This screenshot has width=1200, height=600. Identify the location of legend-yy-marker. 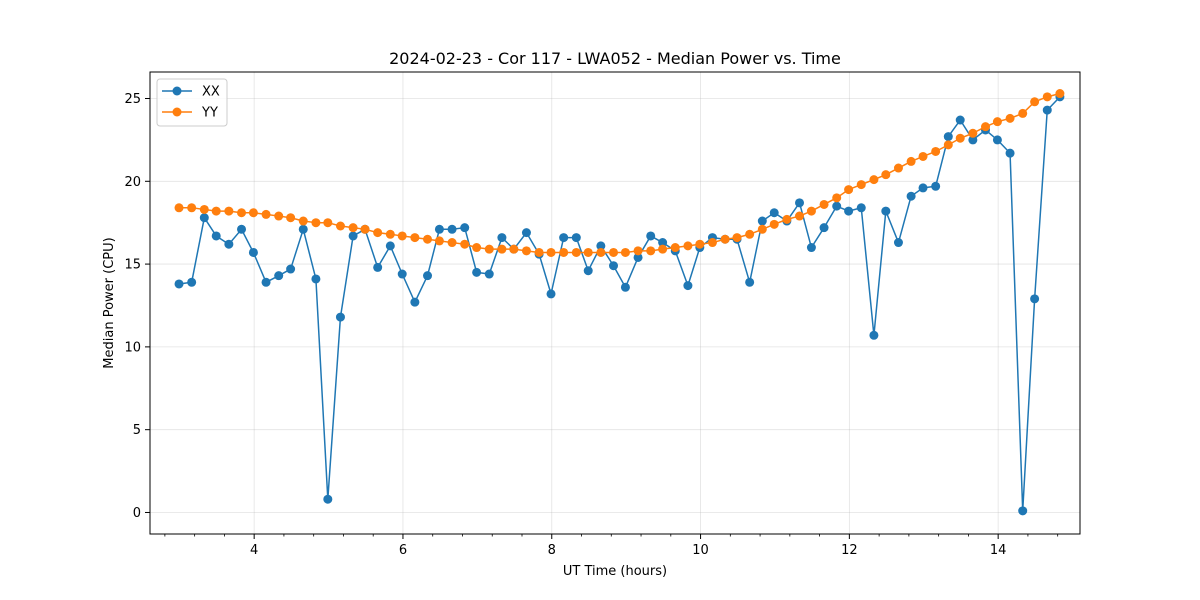
(177, 112).